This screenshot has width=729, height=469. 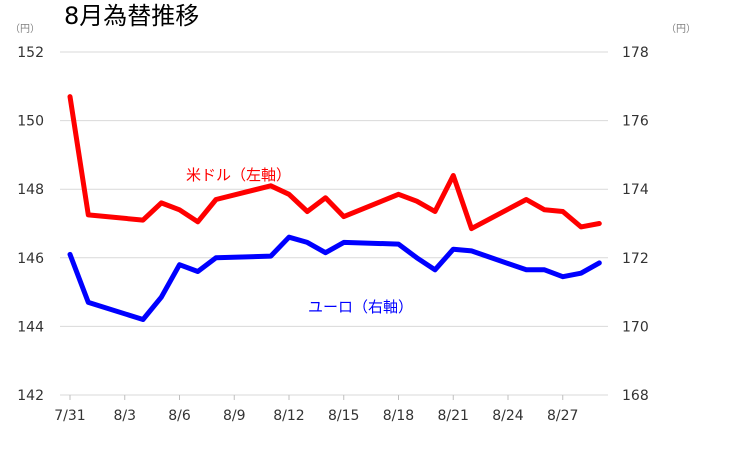 I want to click on eur-series-label: ユーロ（右軸）, so click(x=360, y=307).